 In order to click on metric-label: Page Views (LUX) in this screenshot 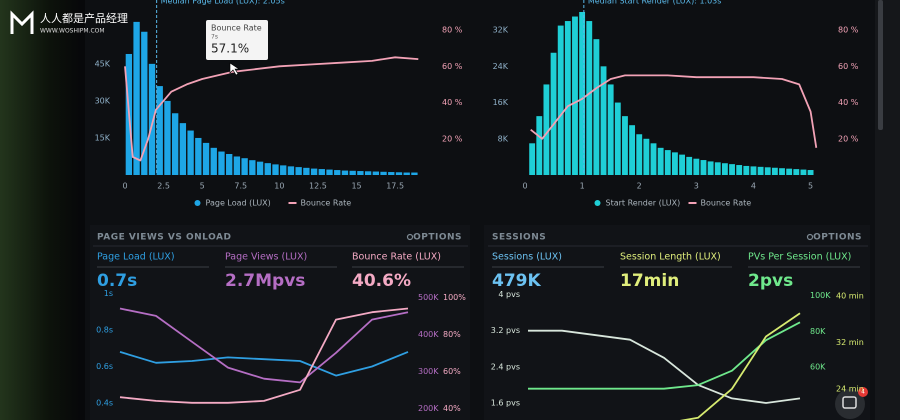, I will do `click(266, 257)`.